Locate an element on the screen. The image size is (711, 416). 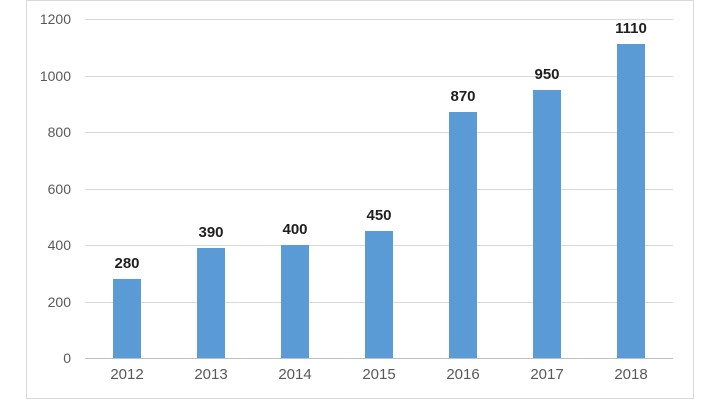
bar-value-label: 950 is located at coordinates (547, 74).